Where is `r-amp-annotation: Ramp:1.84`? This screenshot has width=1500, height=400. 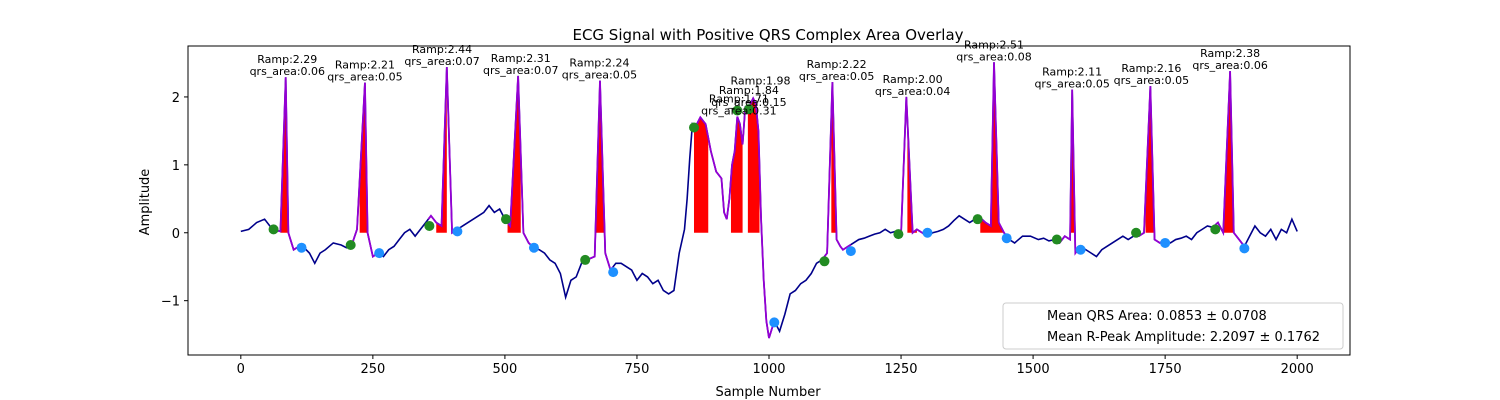 r-amp-annotation: Ramp:1.84 is located at coordinates (749, 90).